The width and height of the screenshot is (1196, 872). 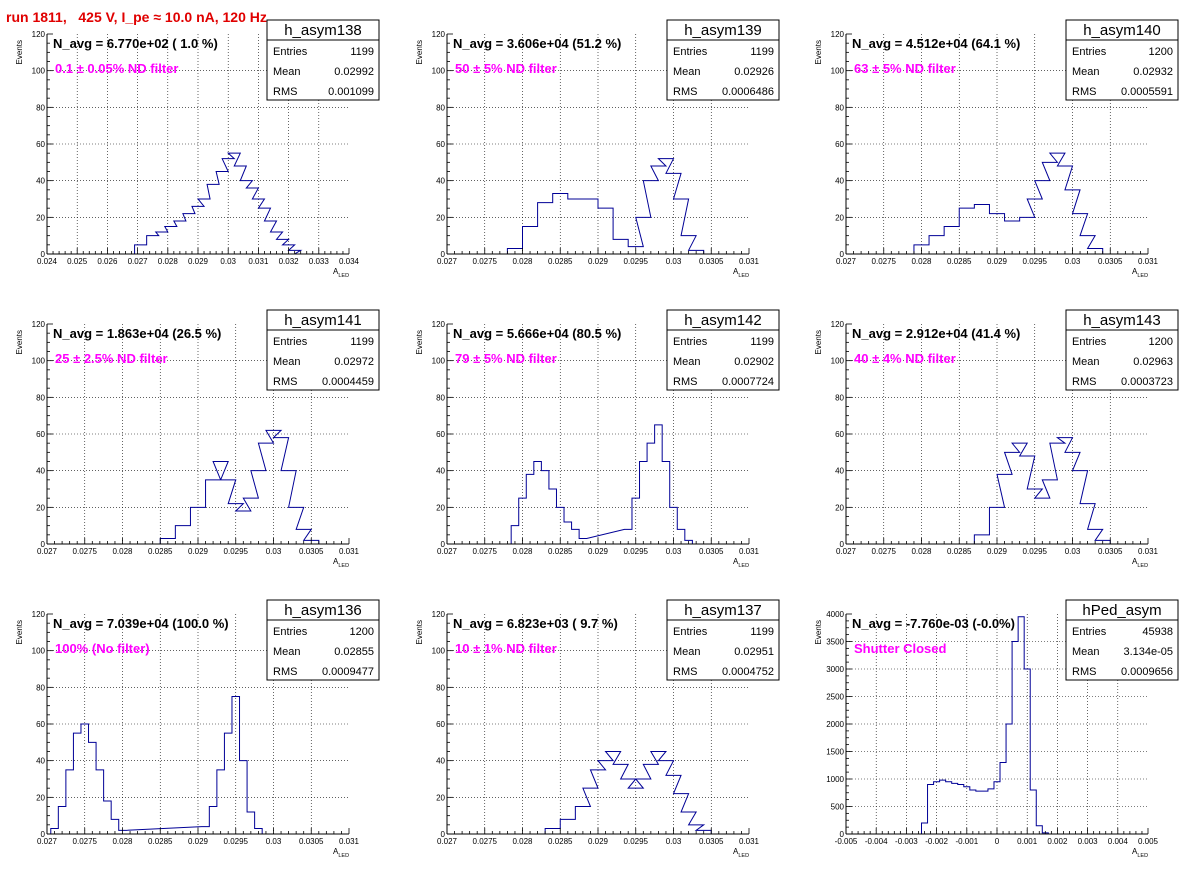 I want to click on x-tick-label: 0.001, so click(x=1027, y=841).